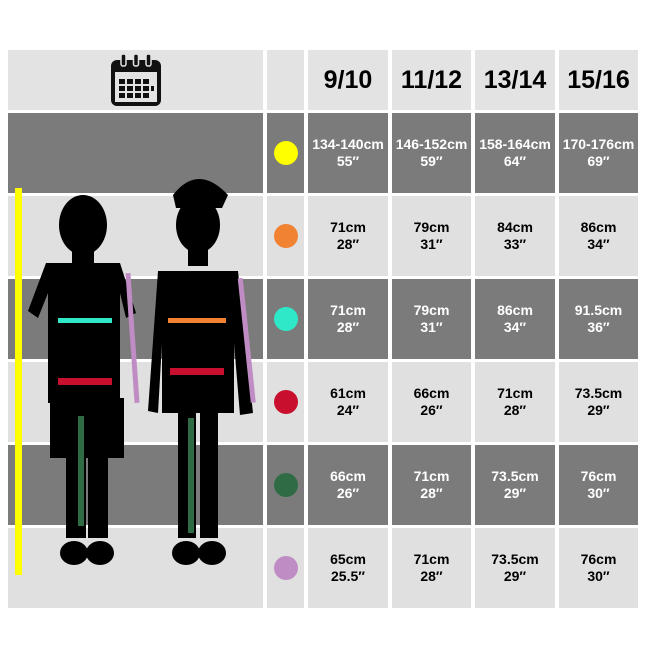 This screenshot has height=650, width=650. I want to click on inch-value: 25.5″, so click(348, 576).